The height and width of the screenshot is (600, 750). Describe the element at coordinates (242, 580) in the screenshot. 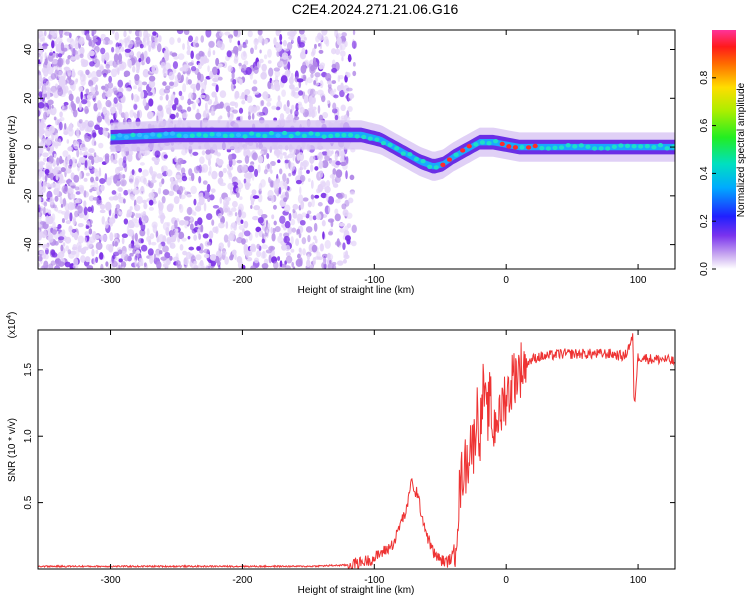

I see `bottom-x-tick-label: -200` at that location.